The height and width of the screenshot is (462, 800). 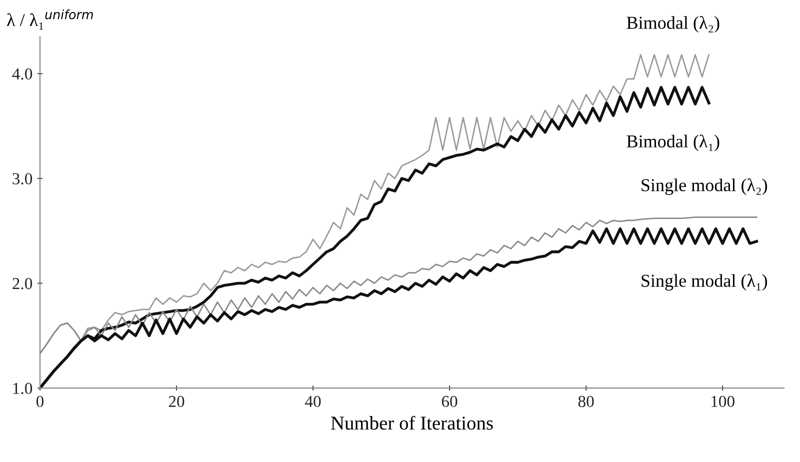 I want to click on y-tick-label: 4.0, so click(x=22, y=74).